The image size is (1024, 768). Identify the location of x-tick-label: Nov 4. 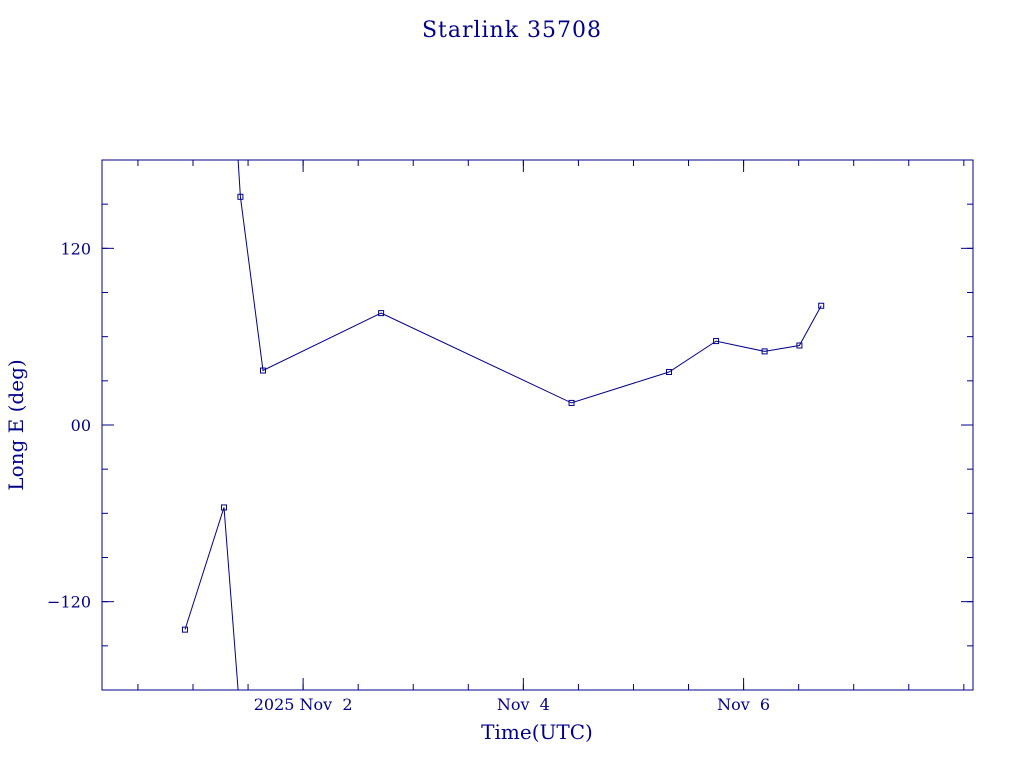
(523, 704).